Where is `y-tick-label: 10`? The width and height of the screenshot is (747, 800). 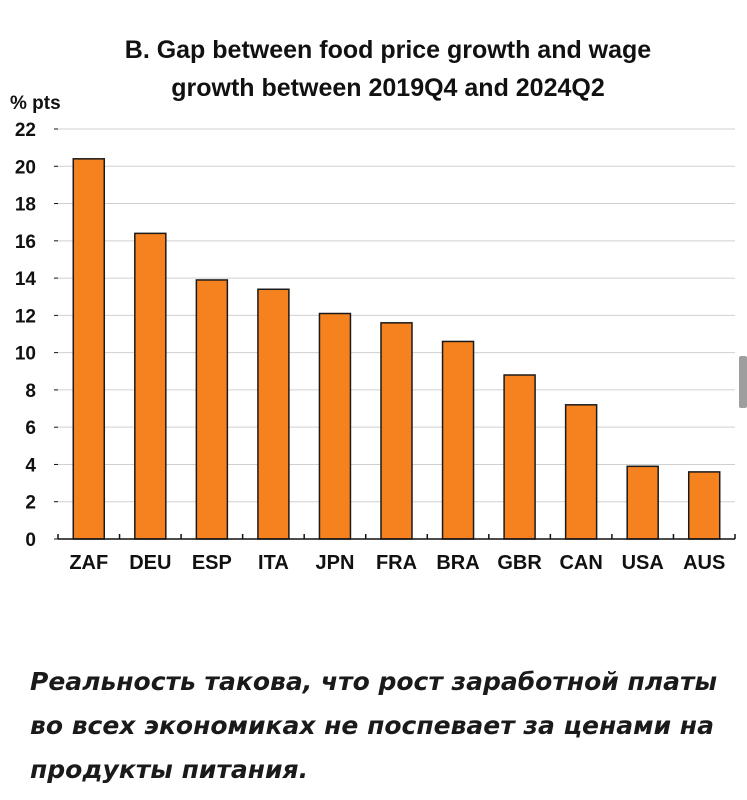 y-tick-label: 10 is located at coordinates (25, 354).